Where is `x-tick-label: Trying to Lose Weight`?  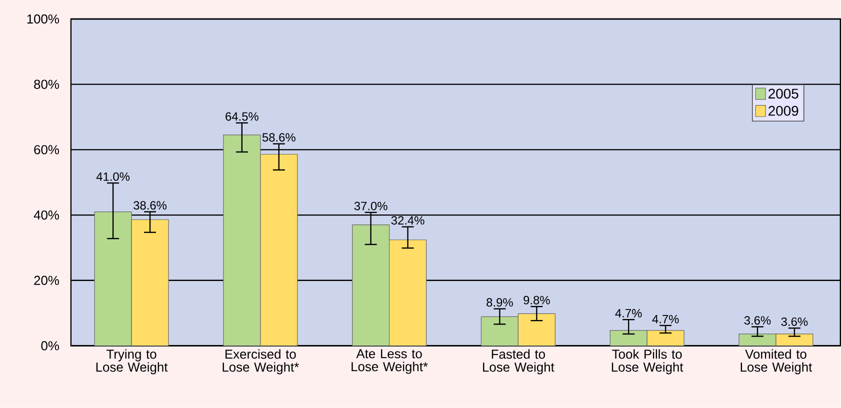 x-tick-label: Trying to Lose Weight is located at coordinates (132, 361).